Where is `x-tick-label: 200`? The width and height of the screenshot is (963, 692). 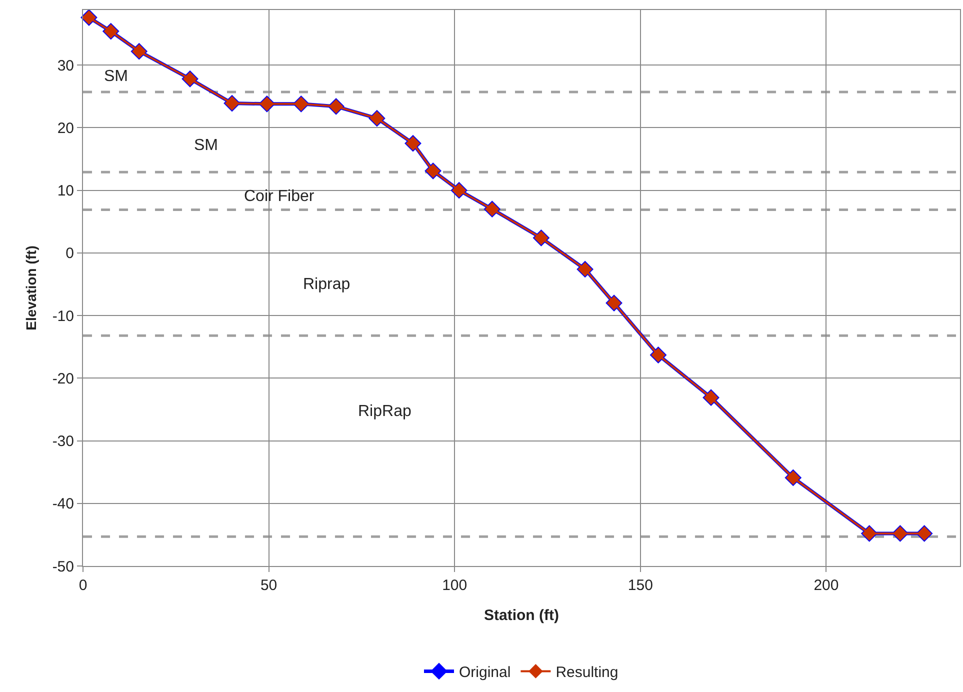 x-tick-label: 200 is located at coordinates (826, 585).